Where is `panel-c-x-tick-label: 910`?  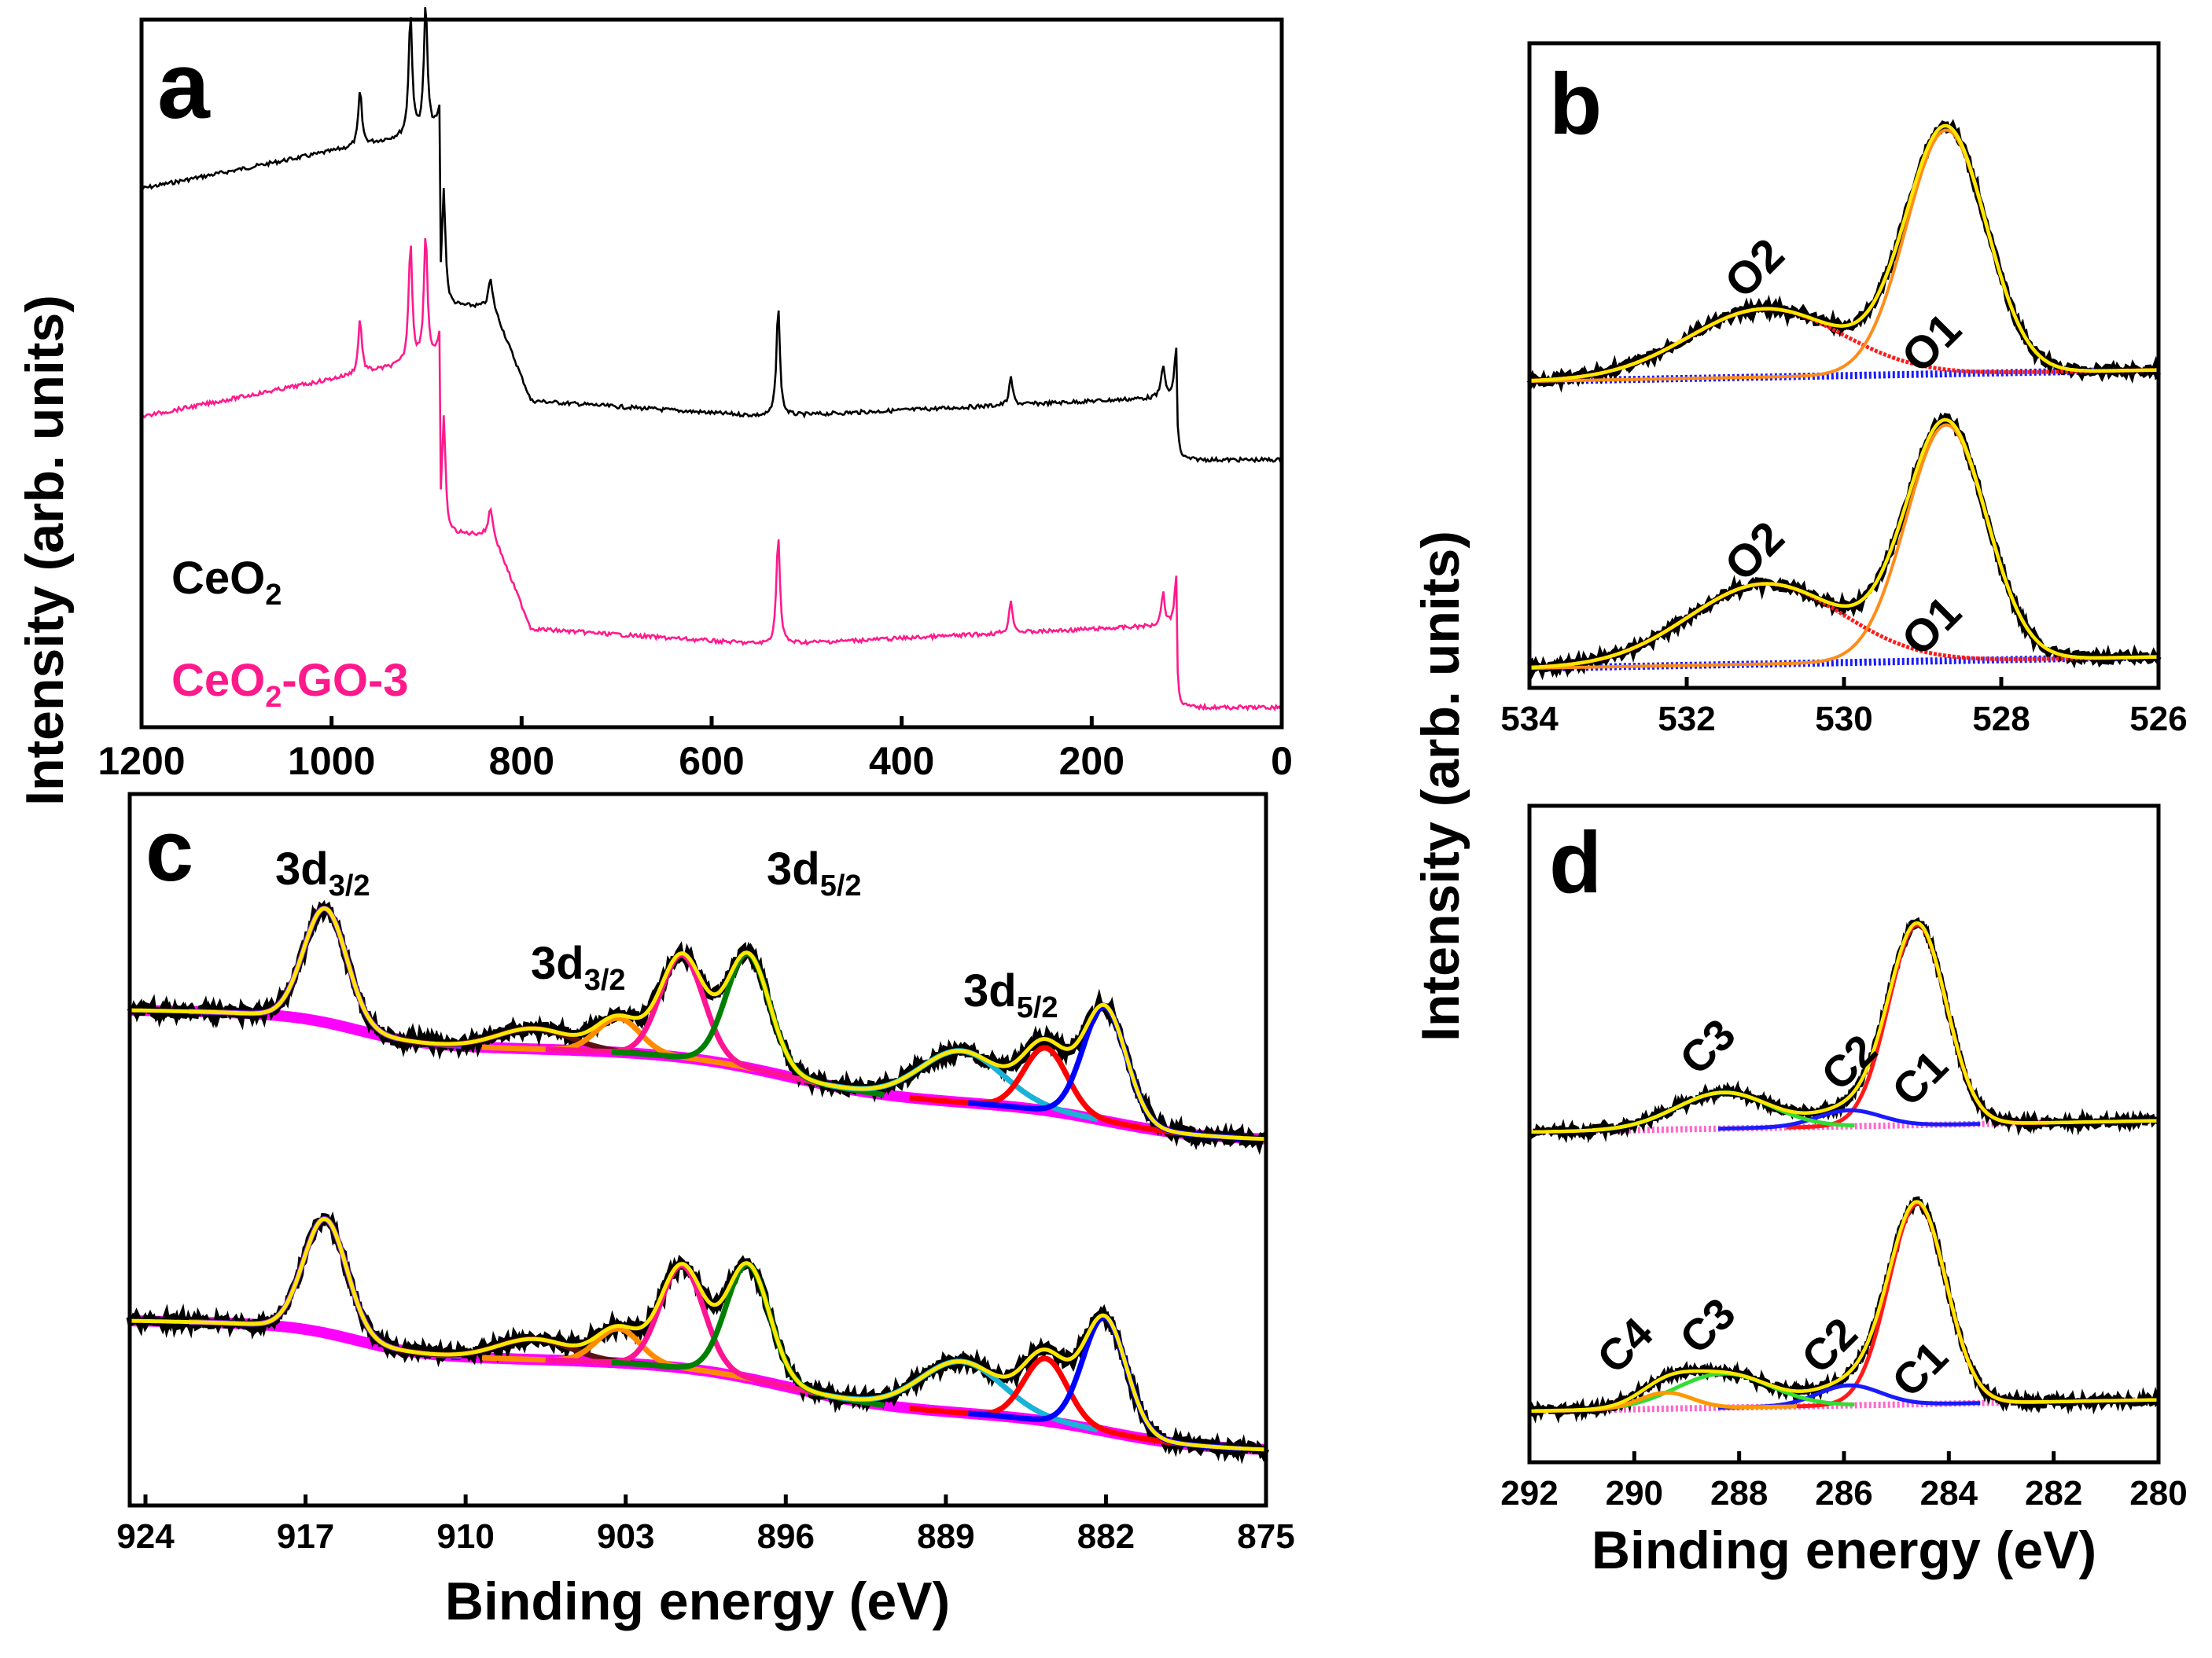 panel-c-x-tick-label: 910 is located at coordinates (465, 1536).